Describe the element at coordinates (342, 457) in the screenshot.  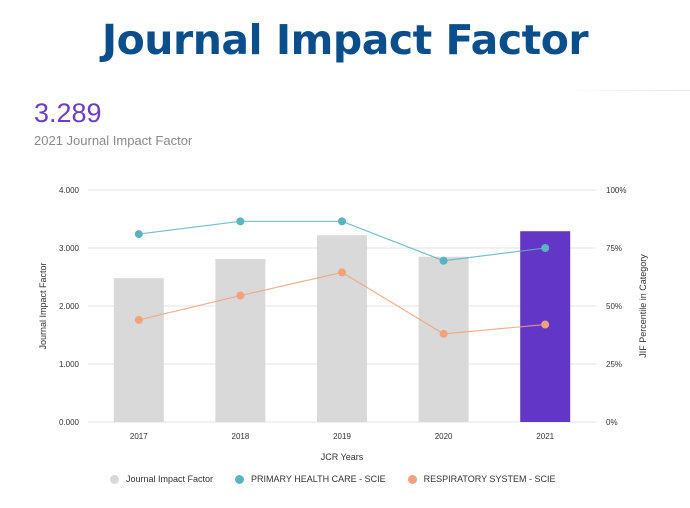
I see `x-axis-title: JCR Years` at that location.